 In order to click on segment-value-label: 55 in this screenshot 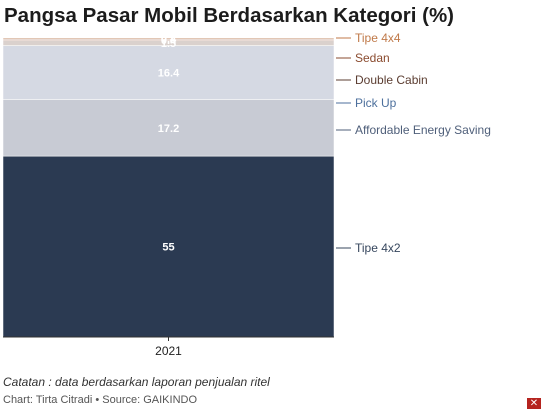, I will do `click(168, 248)`.